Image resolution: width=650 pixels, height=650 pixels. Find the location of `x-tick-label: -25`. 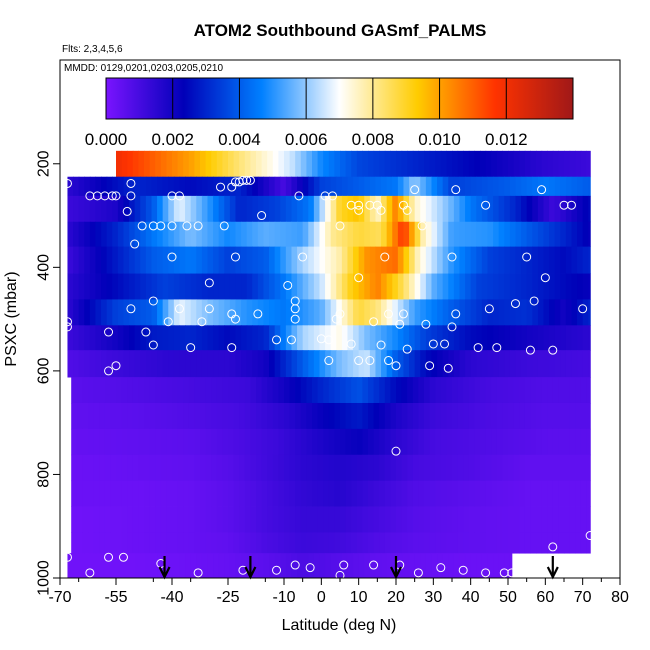

x-tick-label: -25 is located at coordinates (227, 597).